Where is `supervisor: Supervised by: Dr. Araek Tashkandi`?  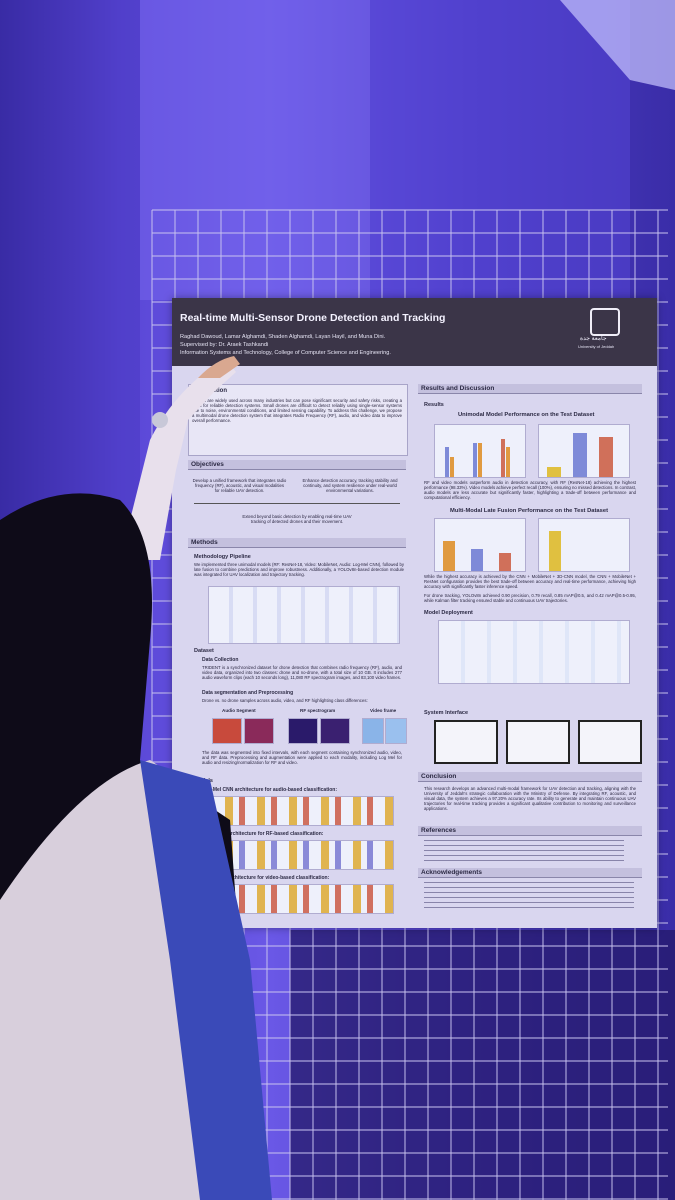
supervisor: Supervised by: Dr. Araek Tashkandi is located at coordinates (224, 345).